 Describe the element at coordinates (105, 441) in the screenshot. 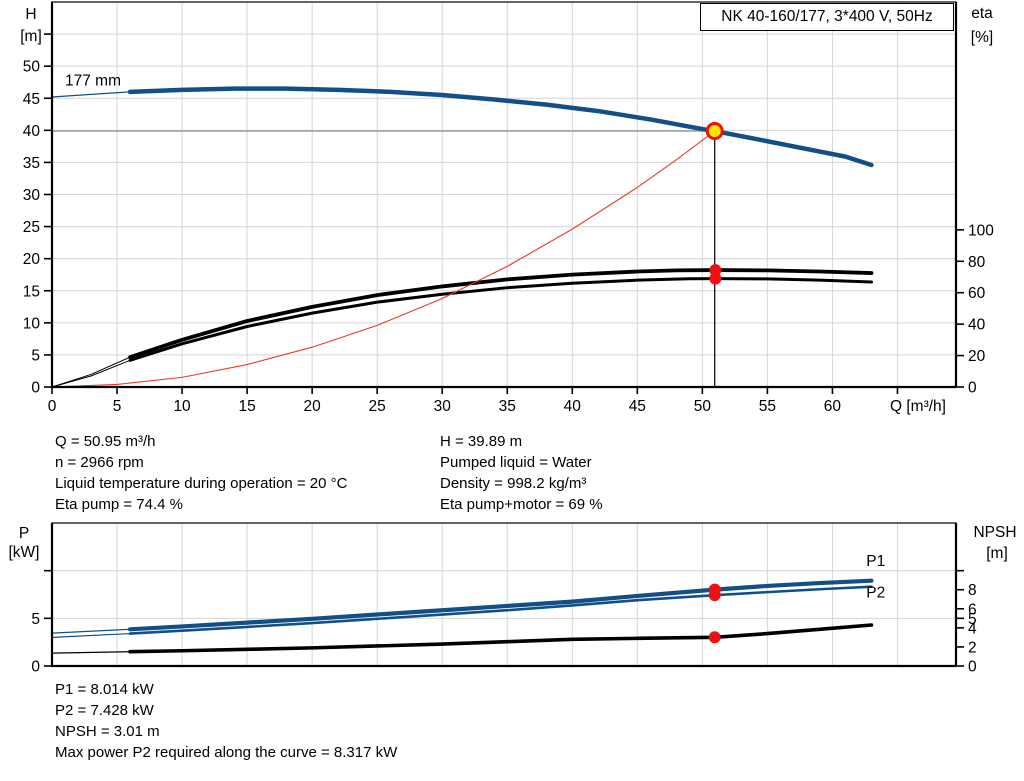

I see `flow-value: Q = 50.95 m³/h` at that location.